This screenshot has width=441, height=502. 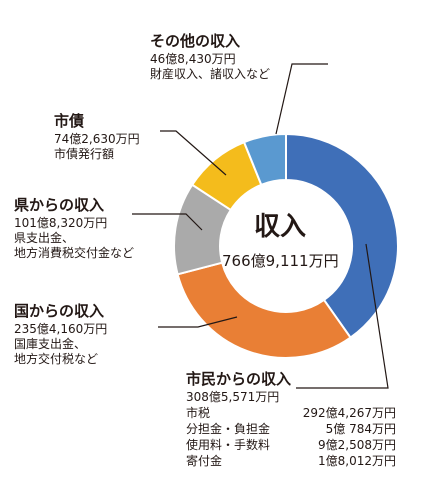 I want to click on chart-center-total: 766億9,111万円, so click(x=280, y=261).